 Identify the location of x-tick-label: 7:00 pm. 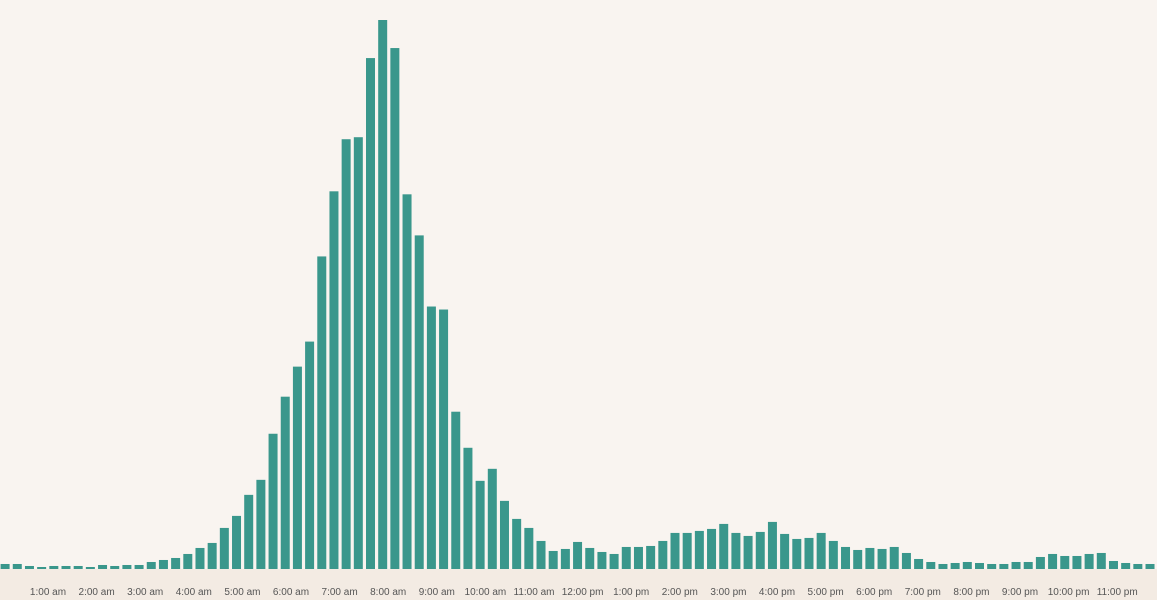
(923, 592).